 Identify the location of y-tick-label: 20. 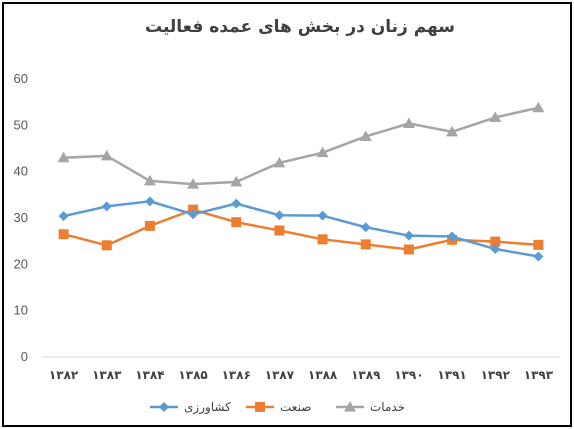
(21, 263).